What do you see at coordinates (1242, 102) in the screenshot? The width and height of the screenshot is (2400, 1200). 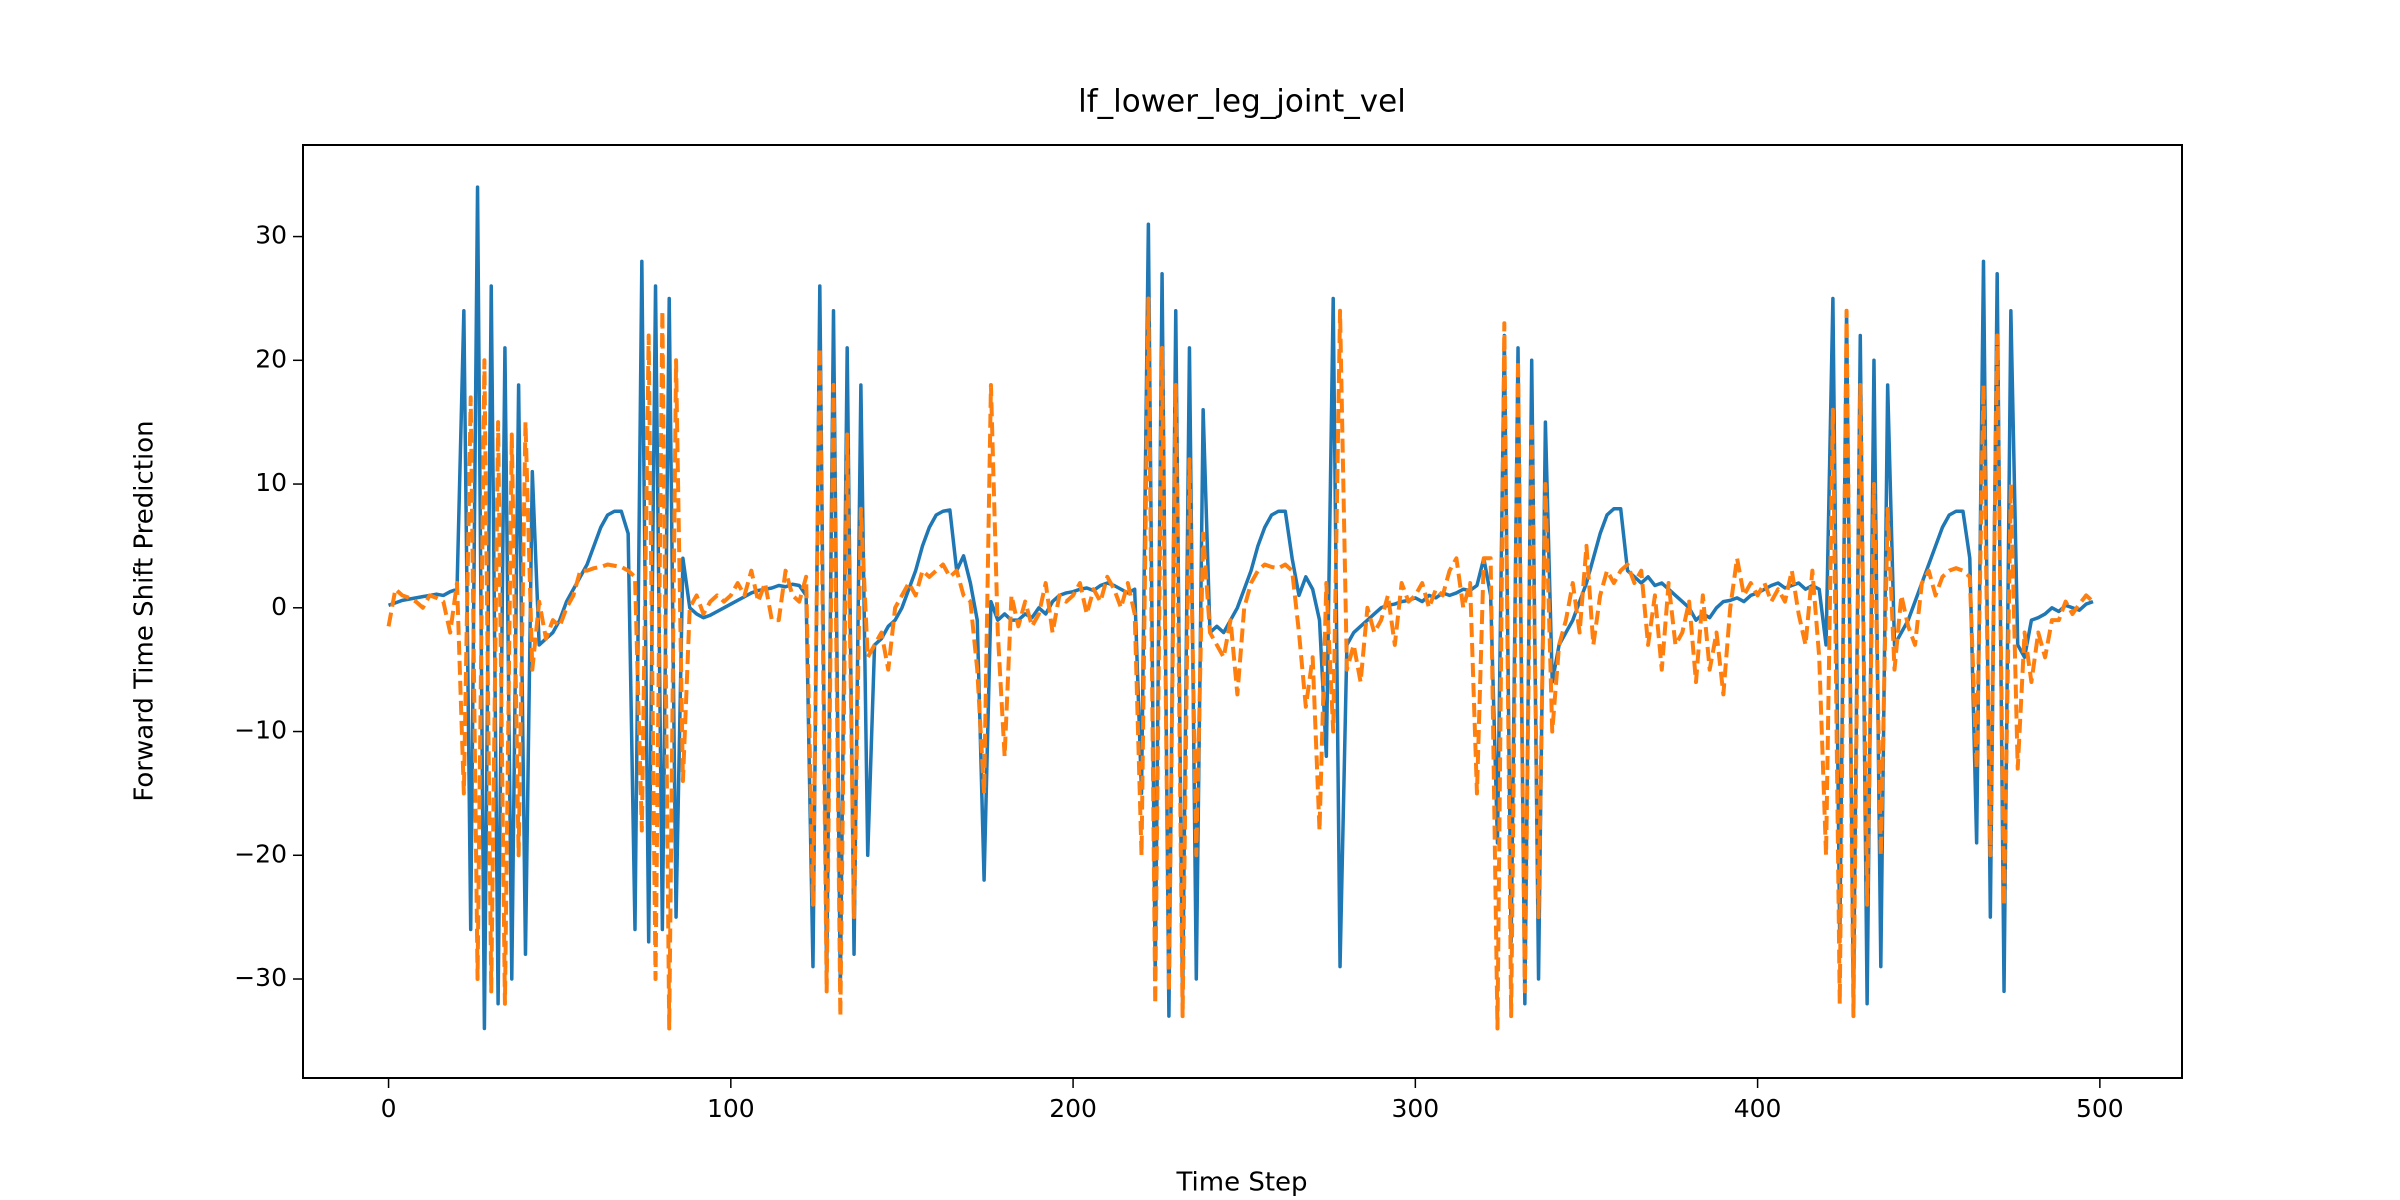 I see `chart-title: lf_lower_leg_joint_vel` at bounding box center [1242, 102].